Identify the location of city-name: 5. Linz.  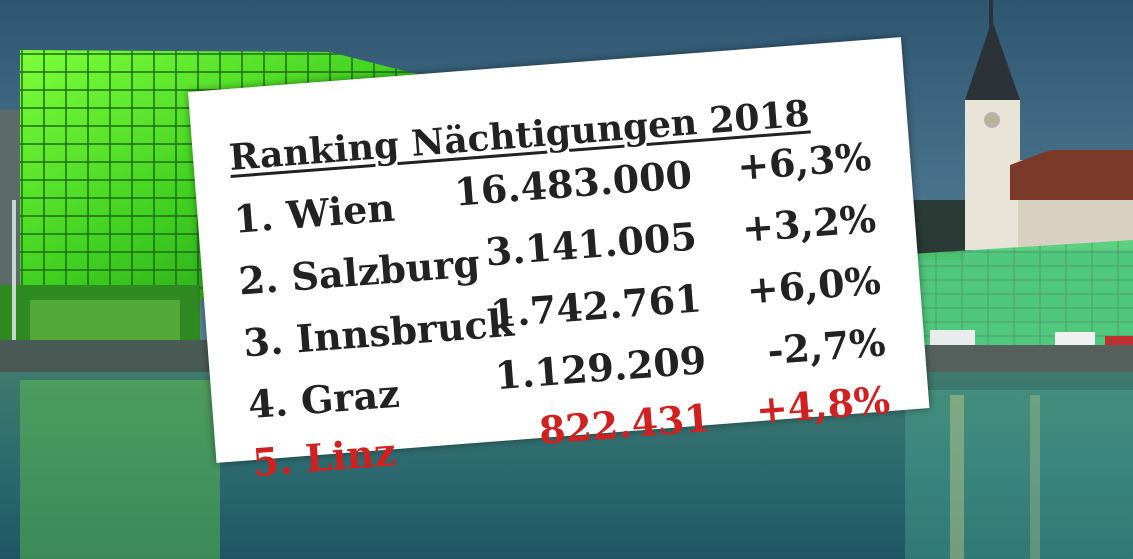
(324, 457).